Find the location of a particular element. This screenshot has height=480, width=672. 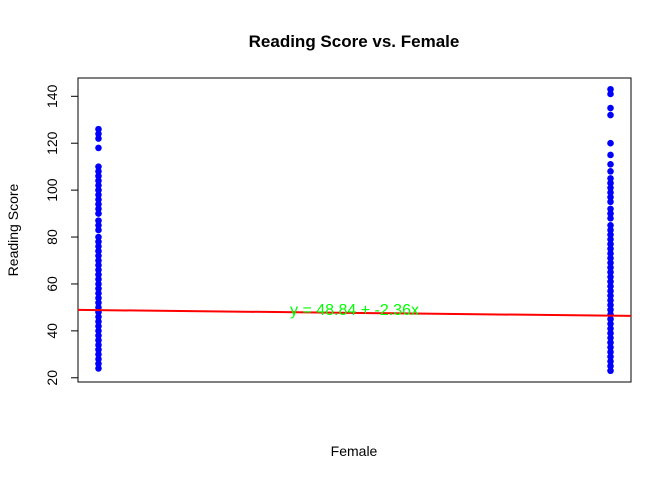

y-tick-label: 20 is located at coordinates (52, 378).